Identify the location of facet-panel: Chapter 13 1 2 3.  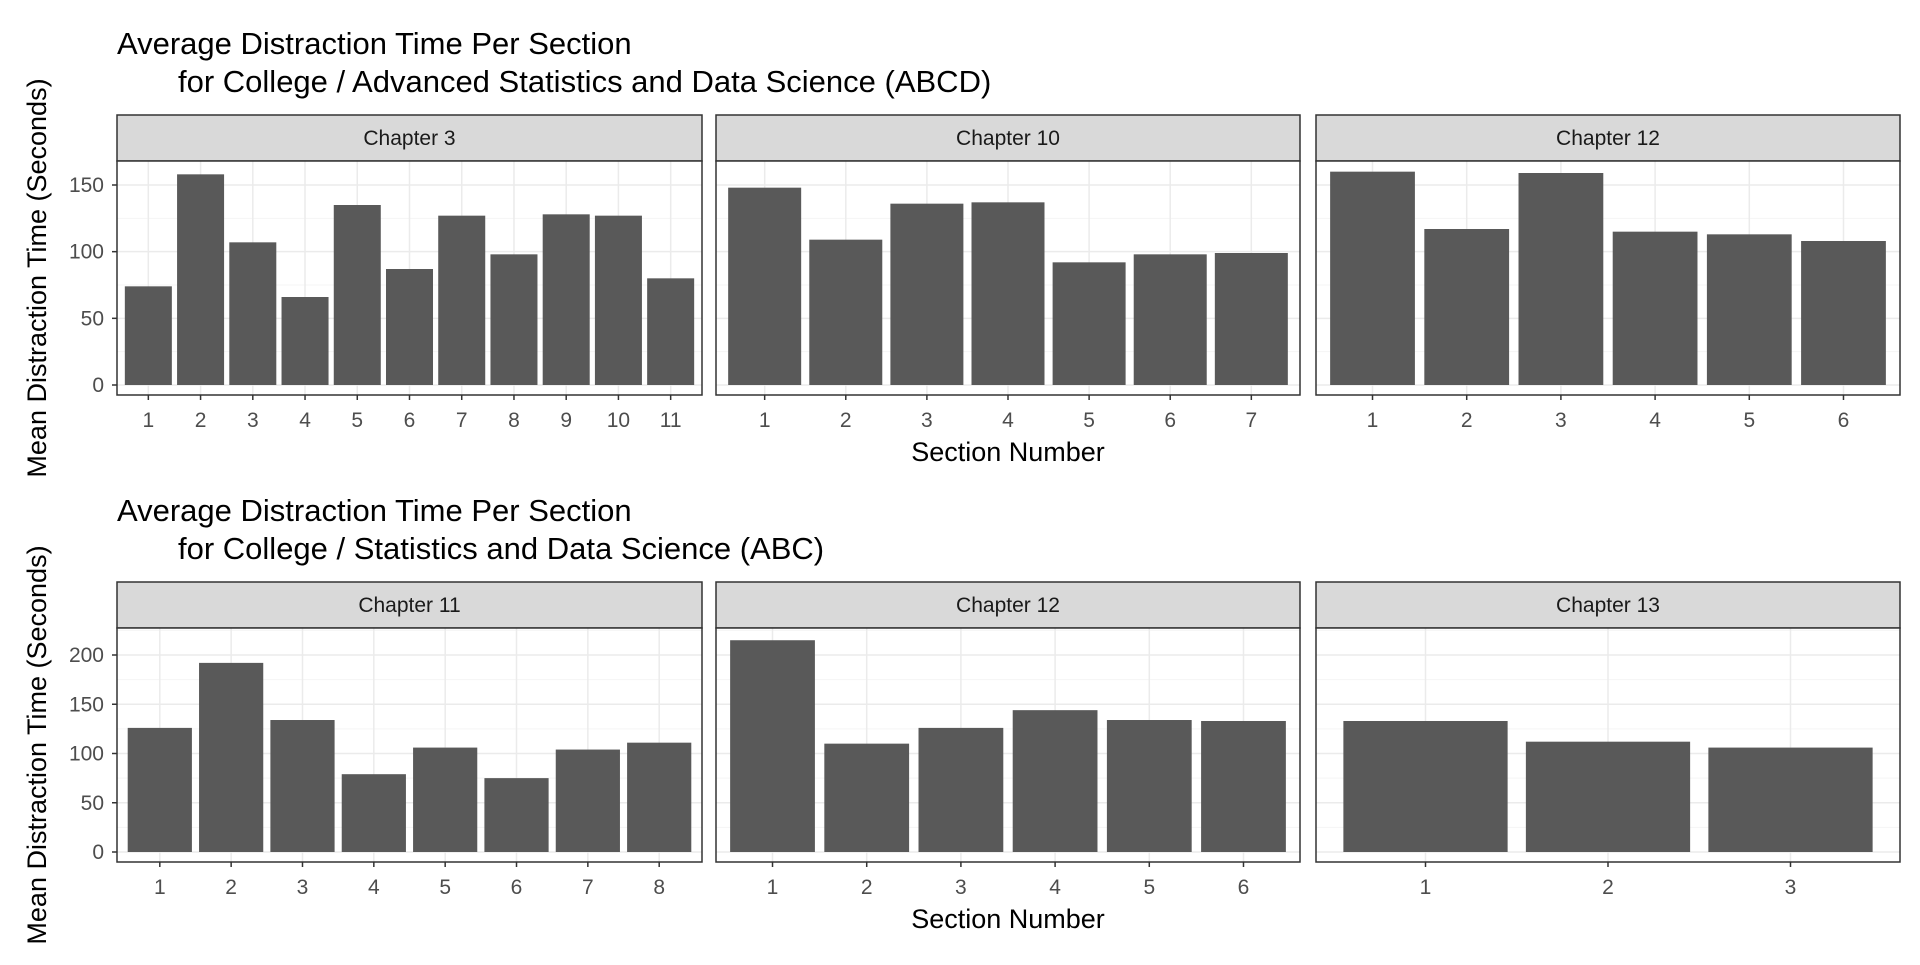
(1608, 740).